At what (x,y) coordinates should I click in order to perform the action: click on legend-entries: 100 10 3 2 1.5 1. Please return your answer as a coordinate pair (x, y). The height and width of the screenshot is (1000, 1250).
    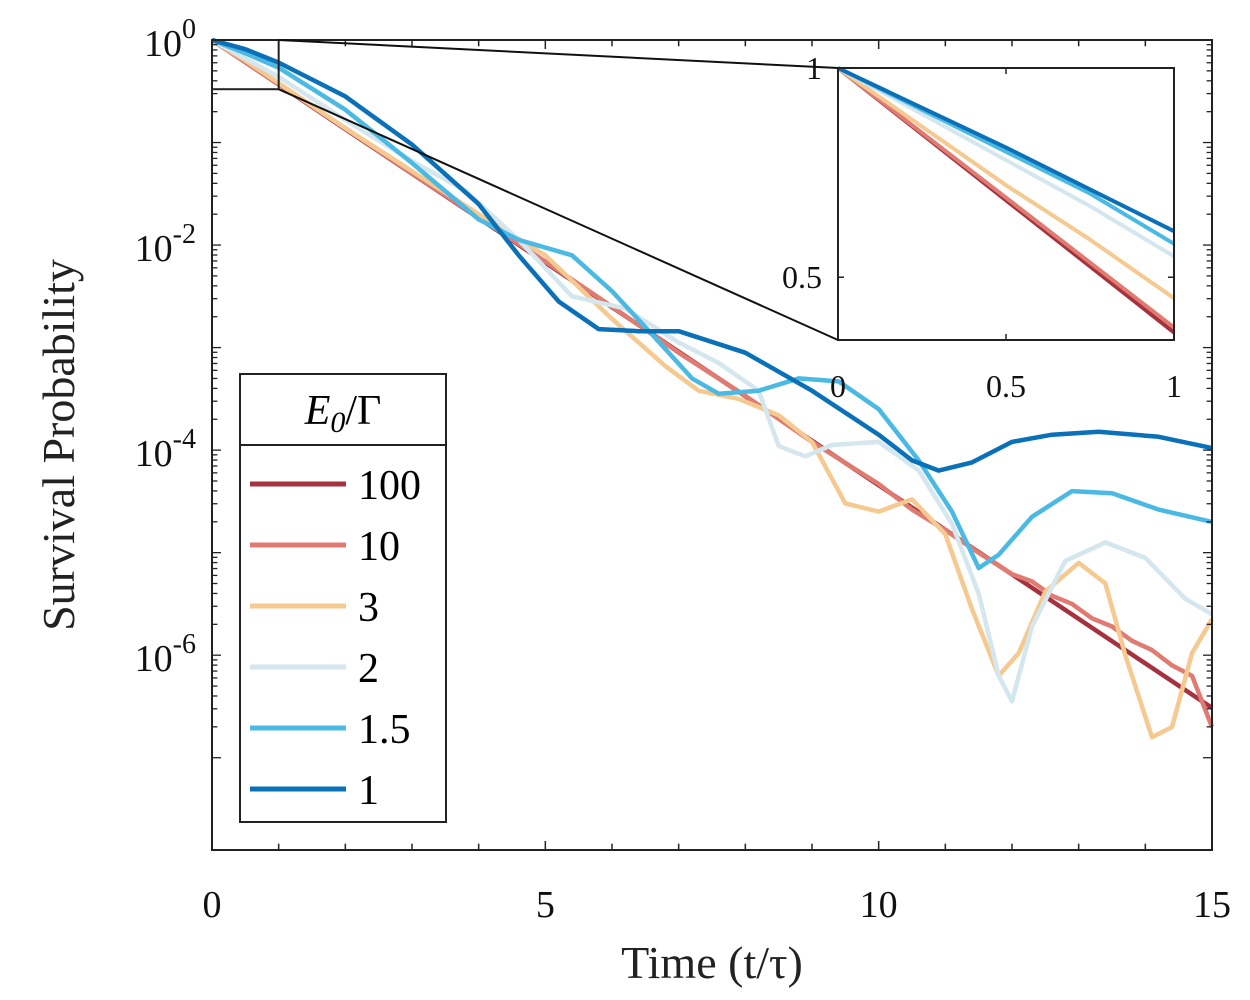
    Looking at the image, I should click on (335, 638).